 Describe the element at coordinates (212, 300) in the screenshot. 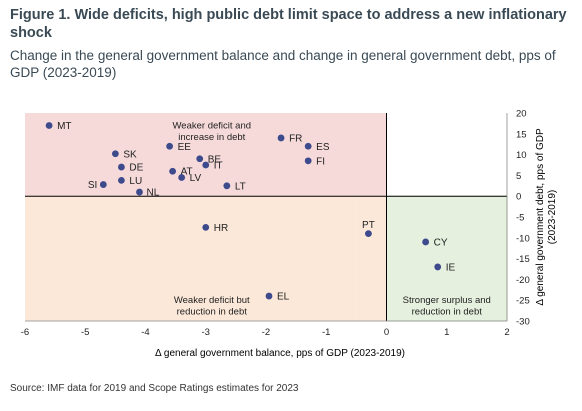

I see `region-label-lower: Weaker deficit but` at that location.